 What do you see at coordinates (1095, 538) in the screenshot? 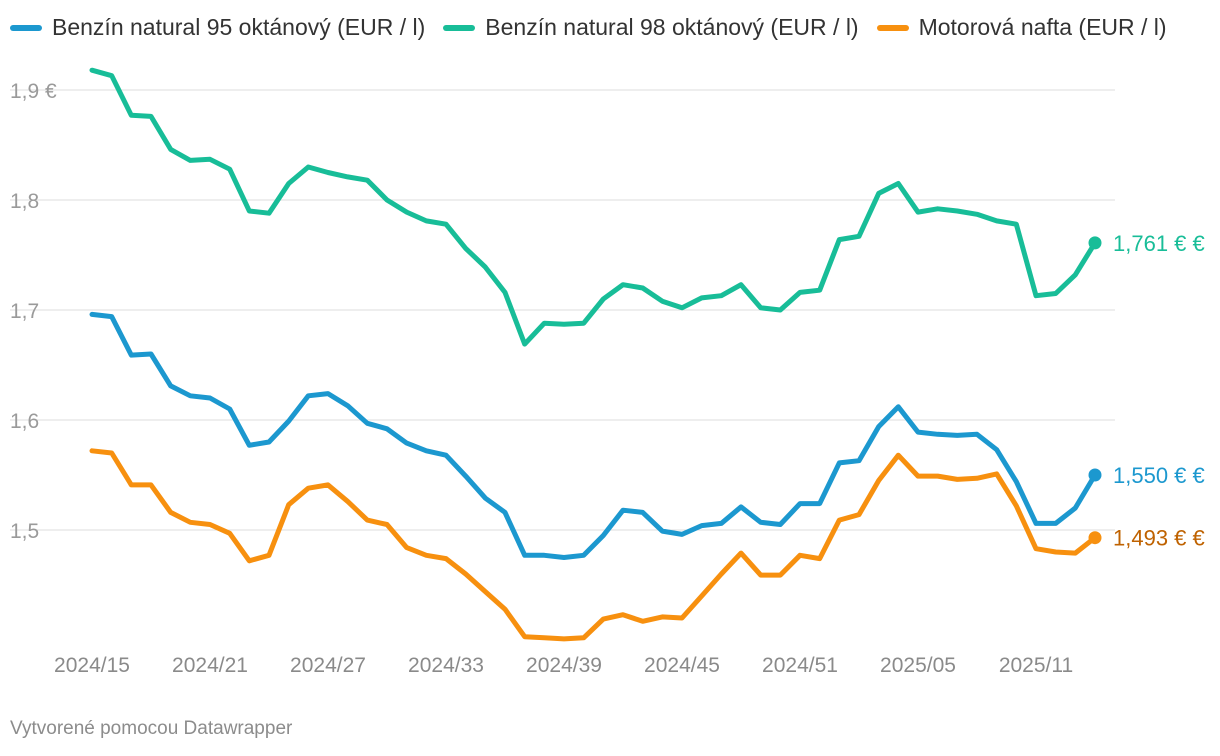
I see `end-point-diesel` at bounding box center [1095, 538].